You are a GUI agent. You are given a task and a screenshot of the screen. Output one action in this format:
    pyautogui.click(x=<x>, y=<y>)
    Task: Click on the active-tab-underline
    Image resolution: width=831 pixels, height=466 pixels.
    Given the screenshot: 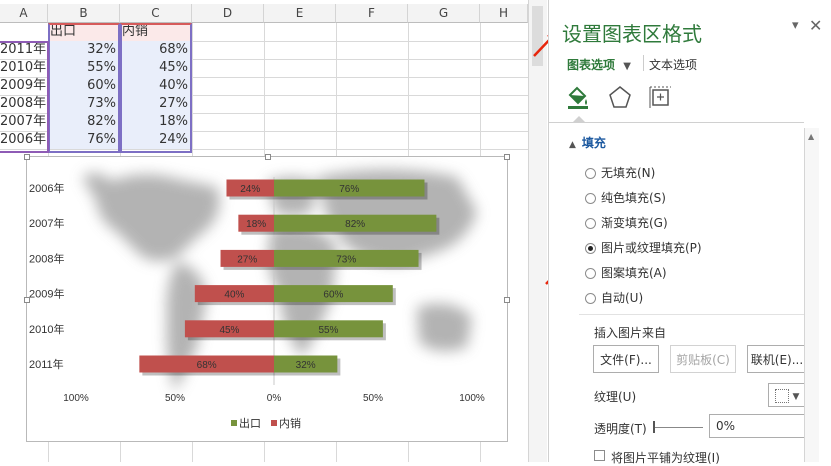 What is the action you would take?
    pyautogui.click(x=676, y=122)
    